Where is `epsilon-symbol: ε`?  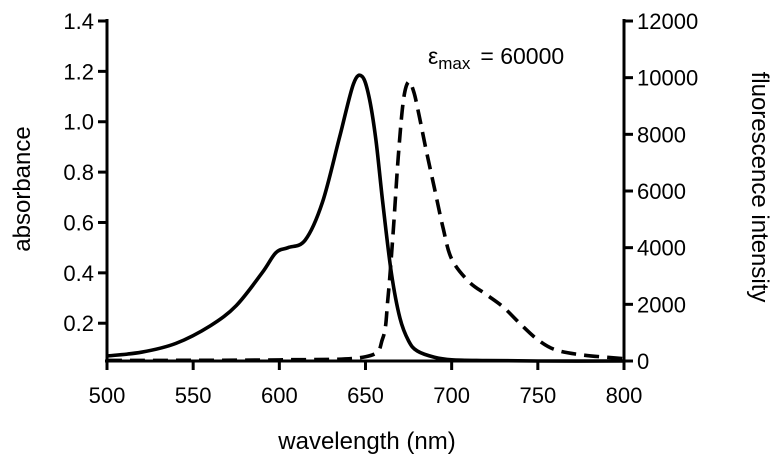 epsilon-symbol: ε is located at coordinates (433, 56).